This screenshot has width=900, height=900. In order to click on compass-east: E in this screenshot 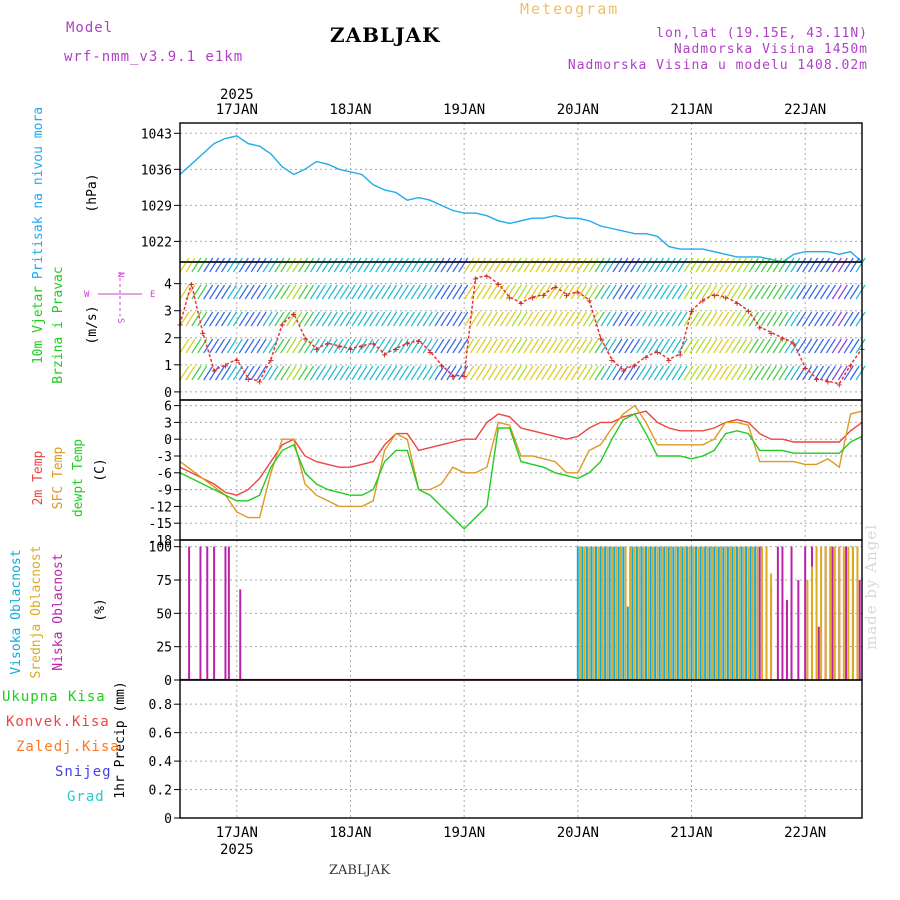, I will do `click(152, 295)`.